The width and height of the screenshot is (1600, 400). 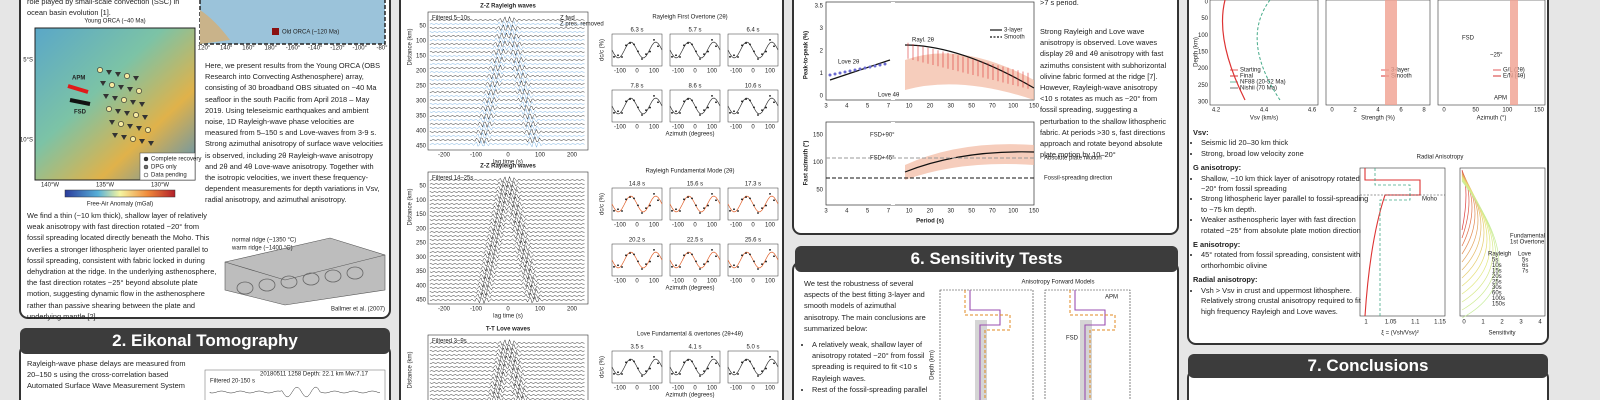 I want to click on legend-label: Smooth, so click(x=1401, y=77).